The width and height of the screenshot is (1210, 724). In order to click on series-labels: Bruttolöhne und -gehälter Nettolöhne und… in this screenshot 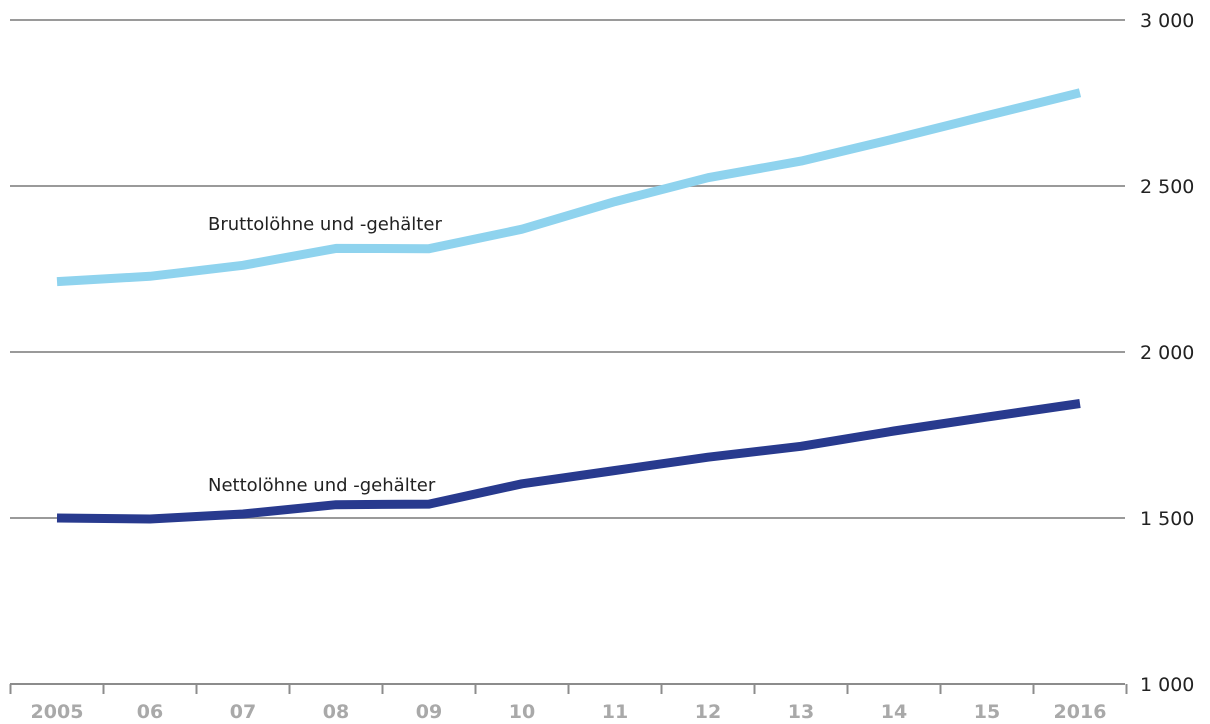, I will do `click(325, 355)`.